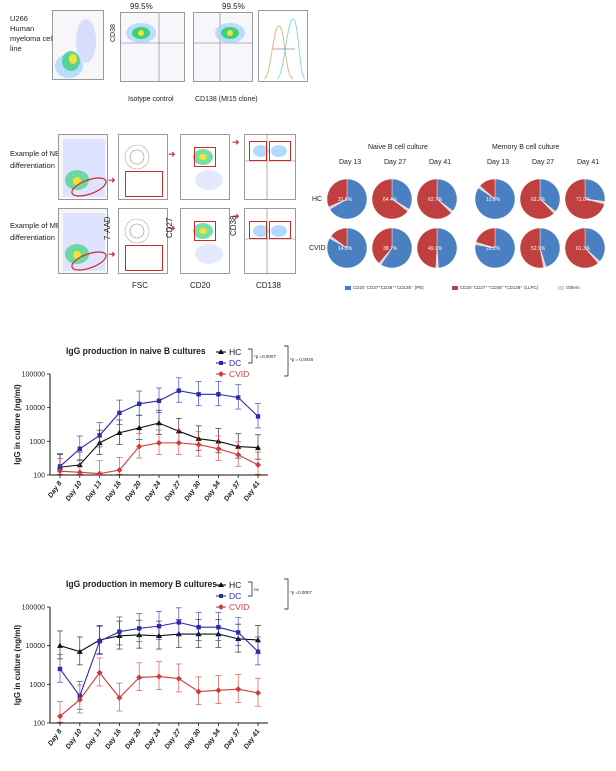  I want to click on pie-memory-cvid-2-llpc, so click(581, 248).